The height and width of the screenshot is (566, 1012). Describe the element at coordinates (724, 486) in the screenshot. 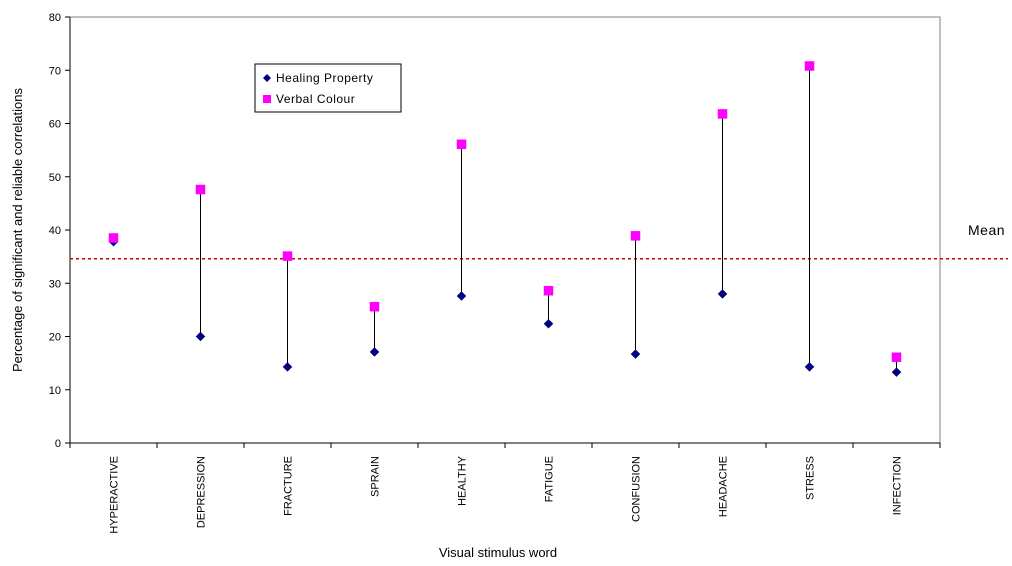

I see `x-category-label: HEADACHE` at that location.